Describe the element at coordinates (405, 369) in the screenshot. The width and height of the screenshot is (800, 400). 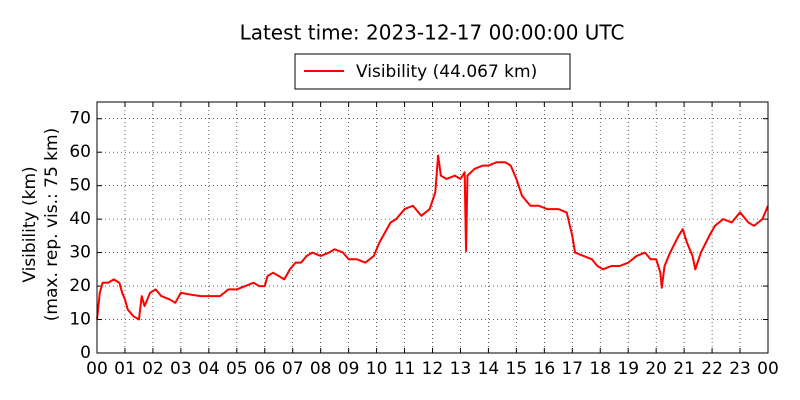
I see `x-tick-label: 11` at that location.